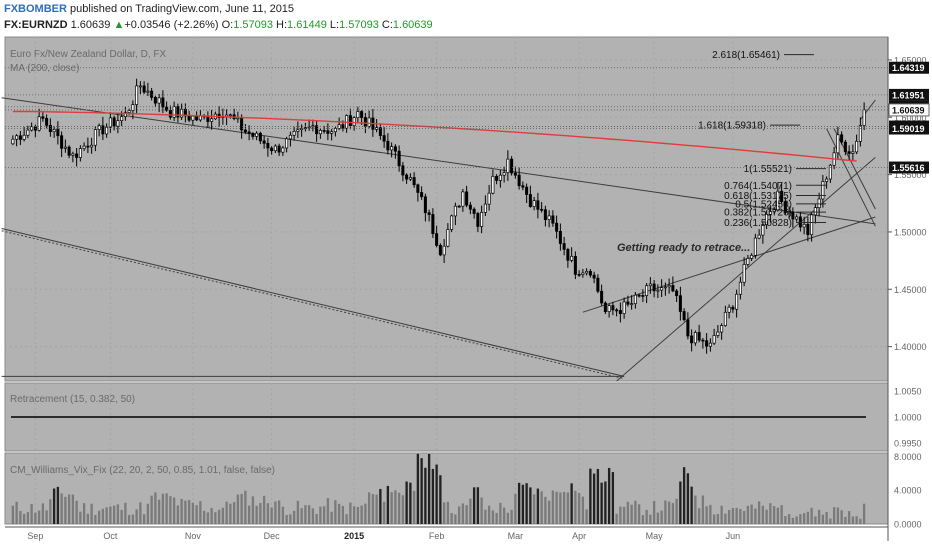 Image resolution: width=932 pixels, height=550 pixels. Describe the element at coordinates (908, 457) in the screenshot. I see `vix-tick-label: 8.0000` at that location.